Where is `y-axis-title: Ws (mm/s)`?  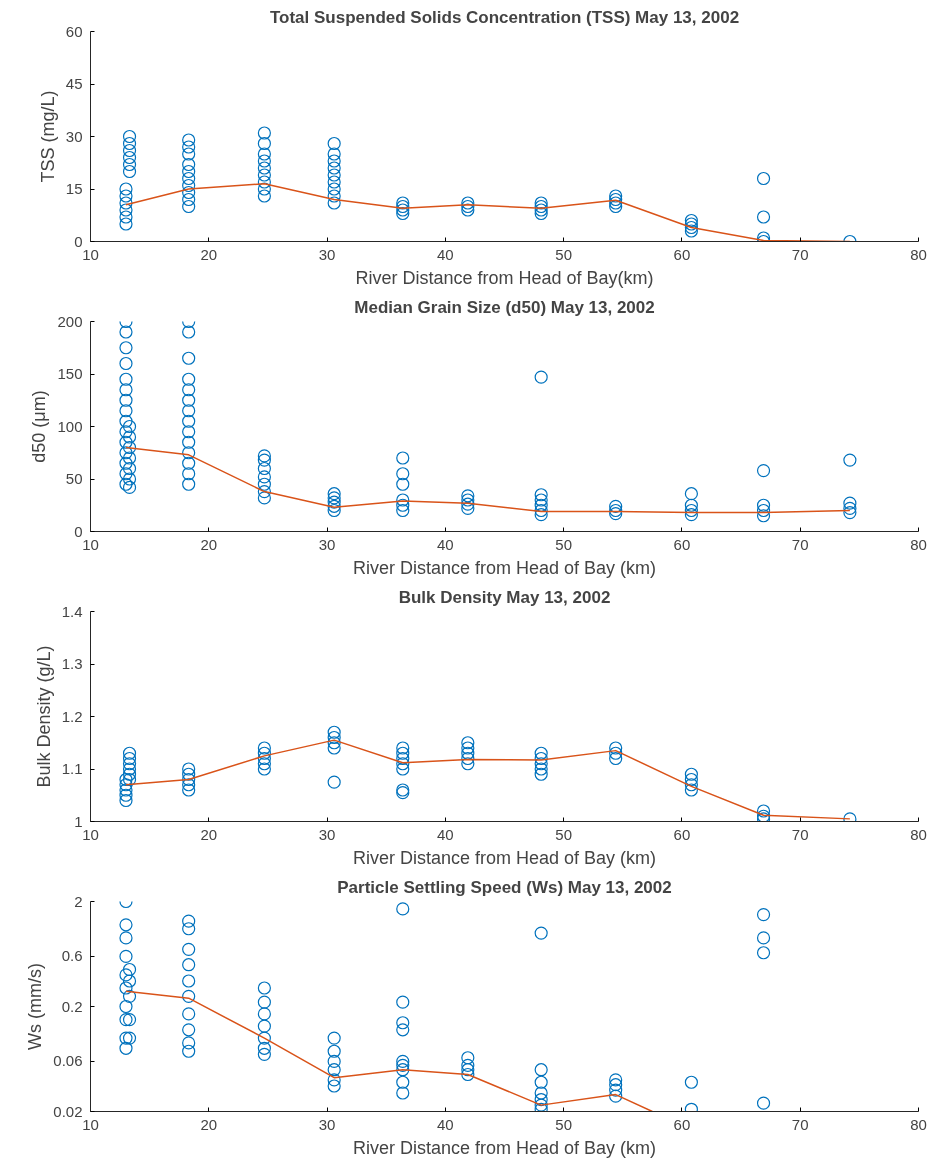 y-axis-title: Ws (mm/s) is located at coordinates (35, 1006).